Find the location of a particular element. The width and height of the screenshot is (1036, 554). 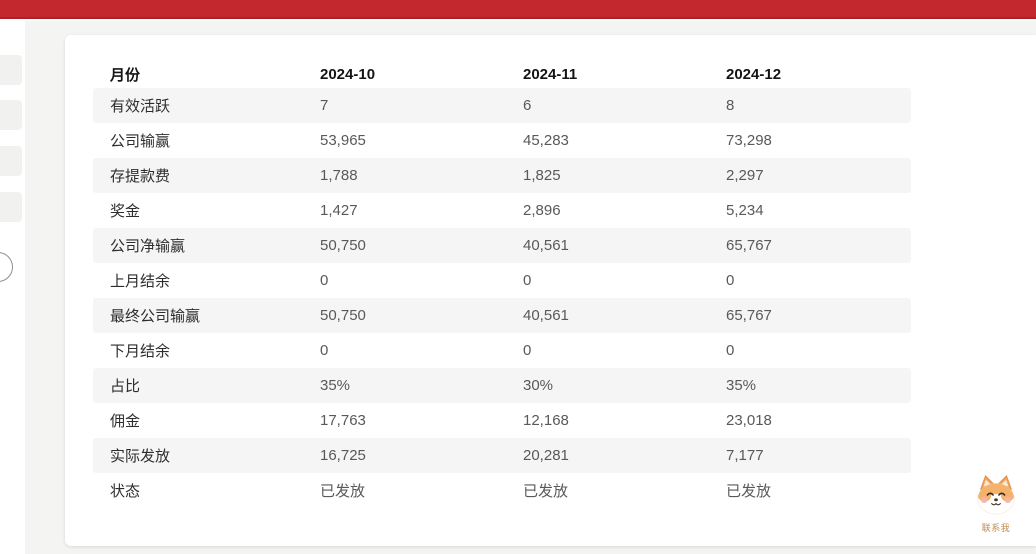

shiba-dog-icon is located at coordinates (996, 494).